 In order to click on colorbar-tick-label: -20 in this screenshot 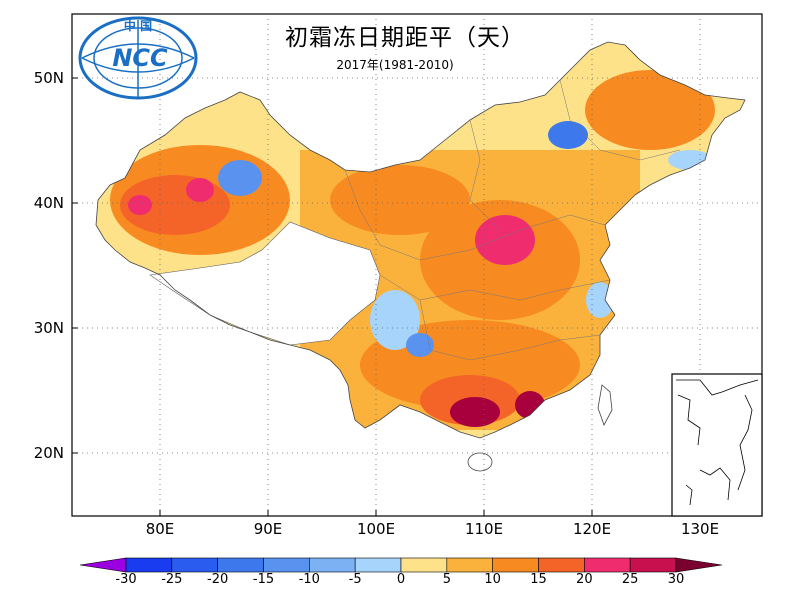, I will do `click(218, 579)`.